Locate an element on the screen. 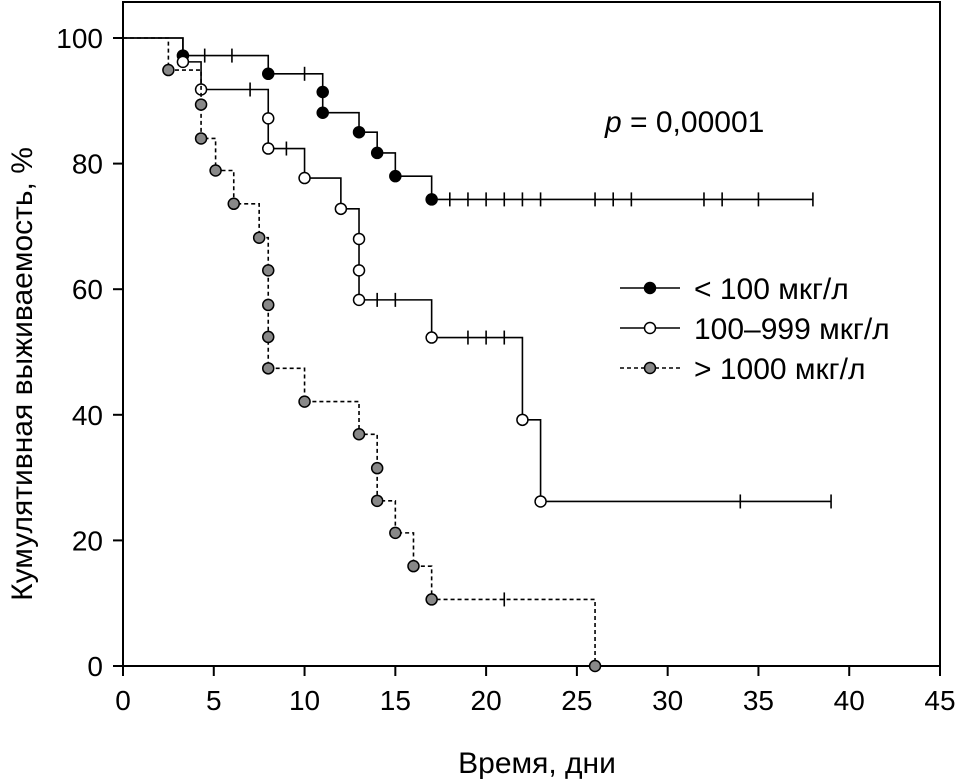 The image size is (964, 783). x-tick-label: 10 is located at coordinates (304, 700).